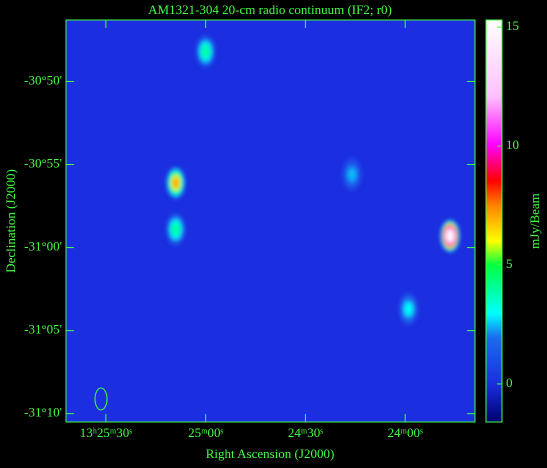 The image size is (547, 468). I want to click on colorbar-frame, so click(494, 221).